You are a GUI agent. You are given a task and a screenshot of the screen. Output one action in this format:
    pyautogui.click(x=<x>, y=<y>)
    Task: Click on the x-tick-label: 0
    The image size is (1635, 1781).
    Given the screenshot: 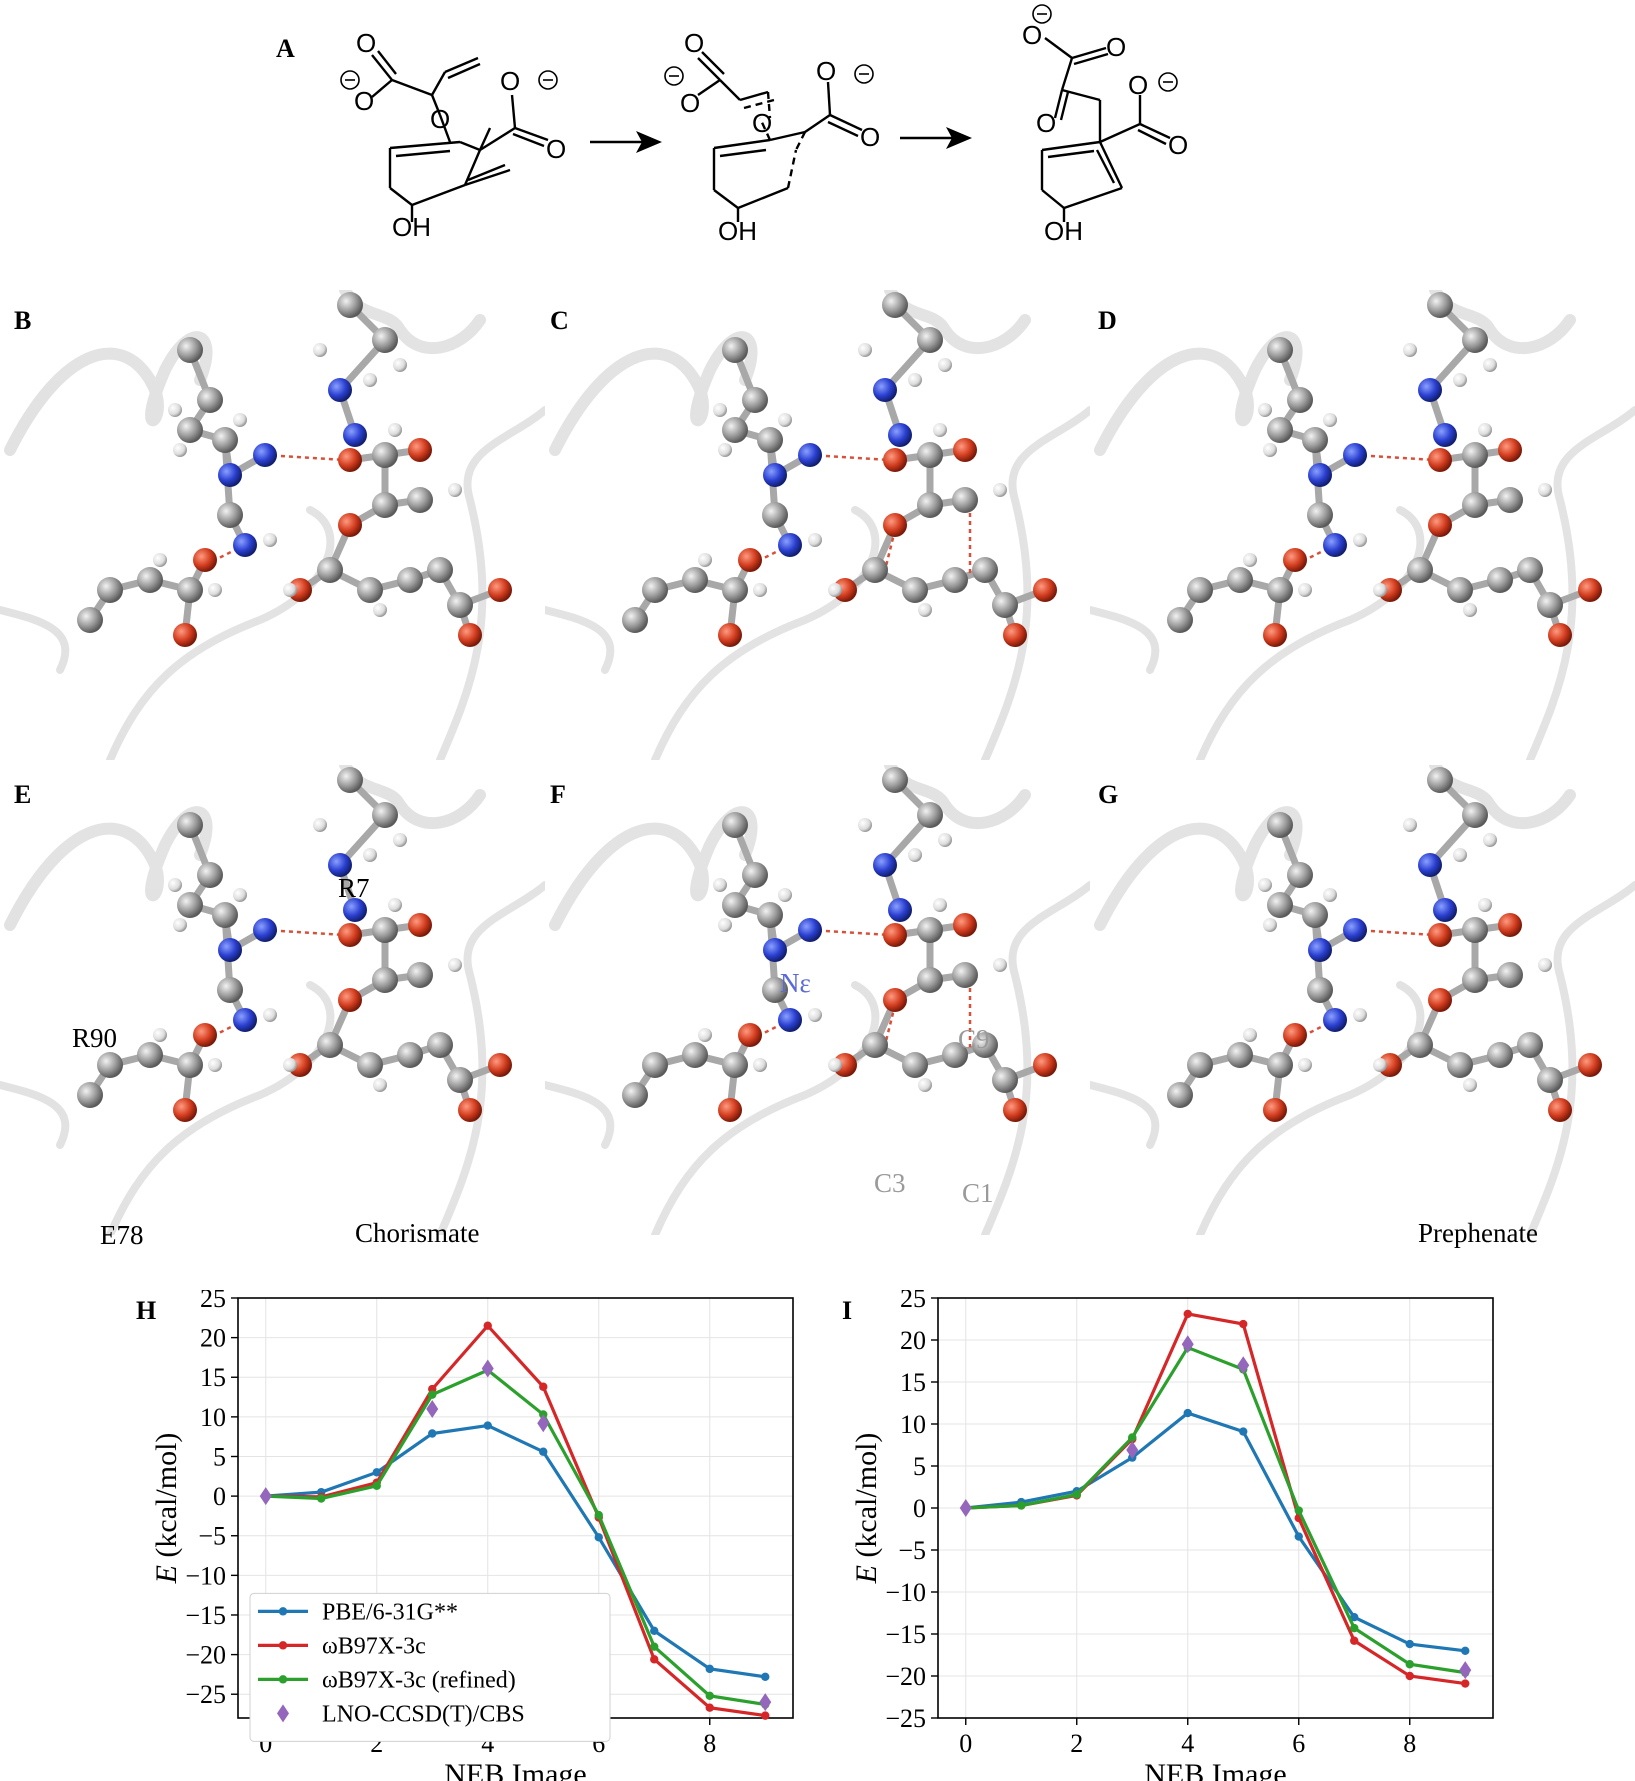 What is the action you would take?
    pyautogui.click(x=965, y=1743)
    